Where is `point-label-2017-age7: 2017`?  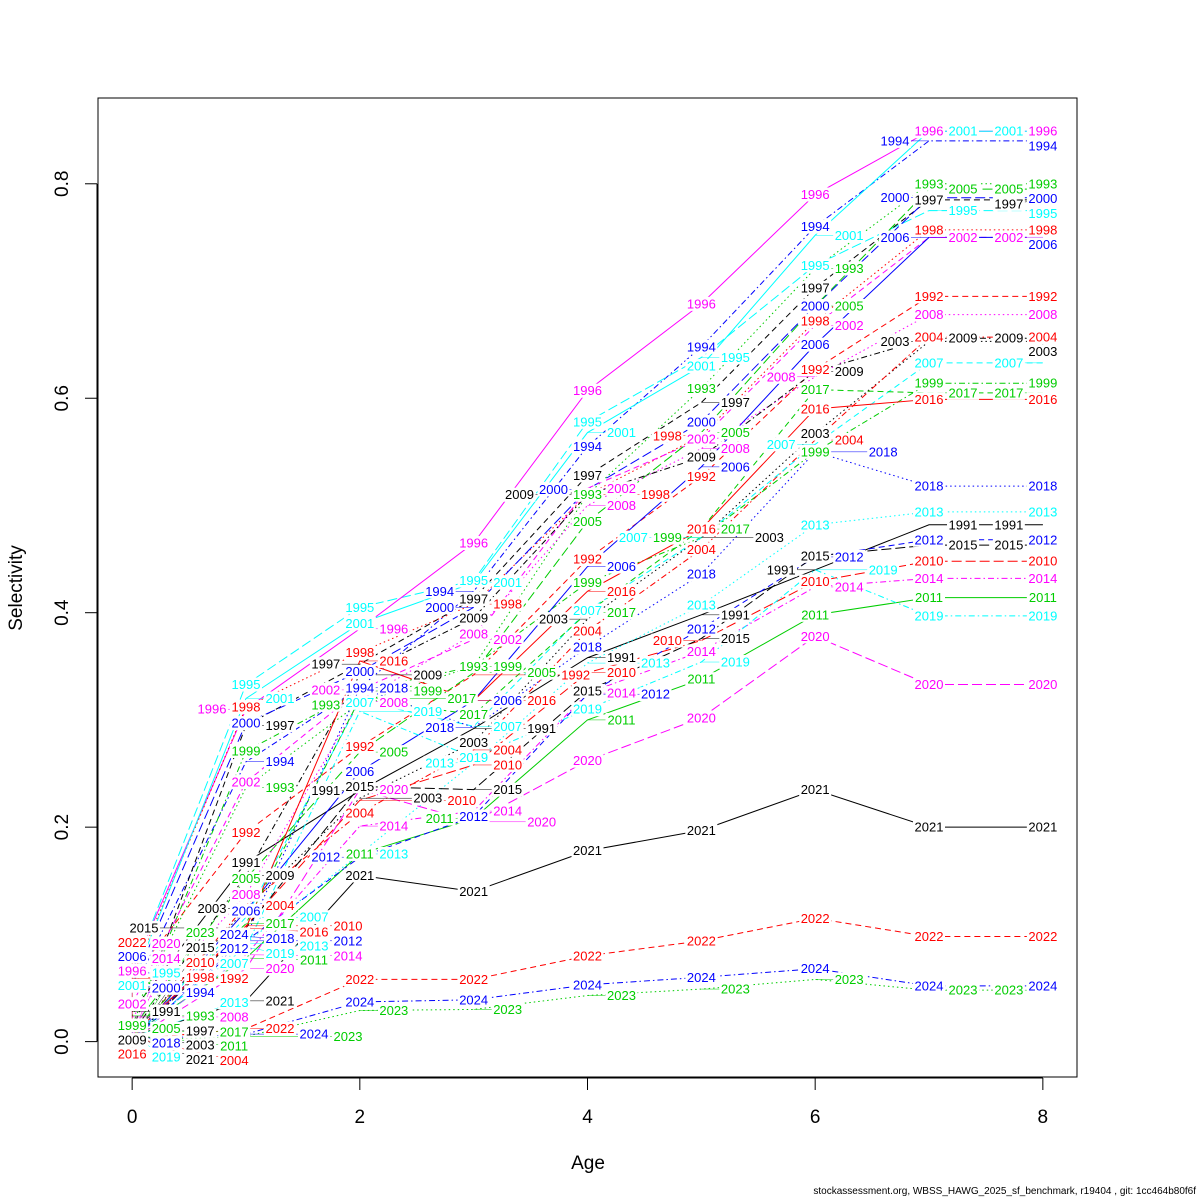
point-label-2017-age7: 2017 is located at coordinates (963, 392).